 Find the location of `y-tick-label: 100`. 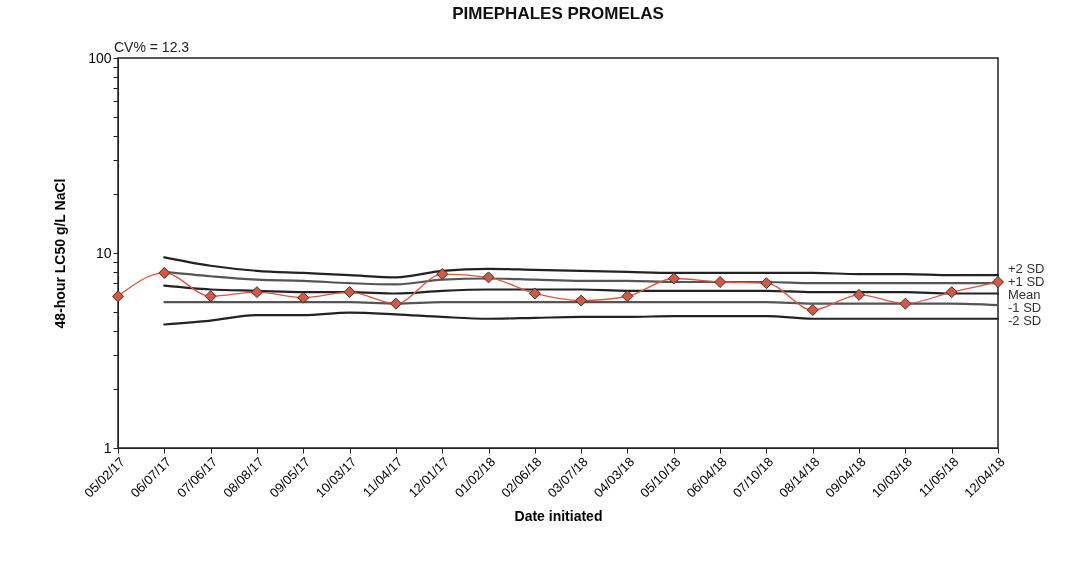

y-tick-label: 100 is located at coordinates (100, 57).